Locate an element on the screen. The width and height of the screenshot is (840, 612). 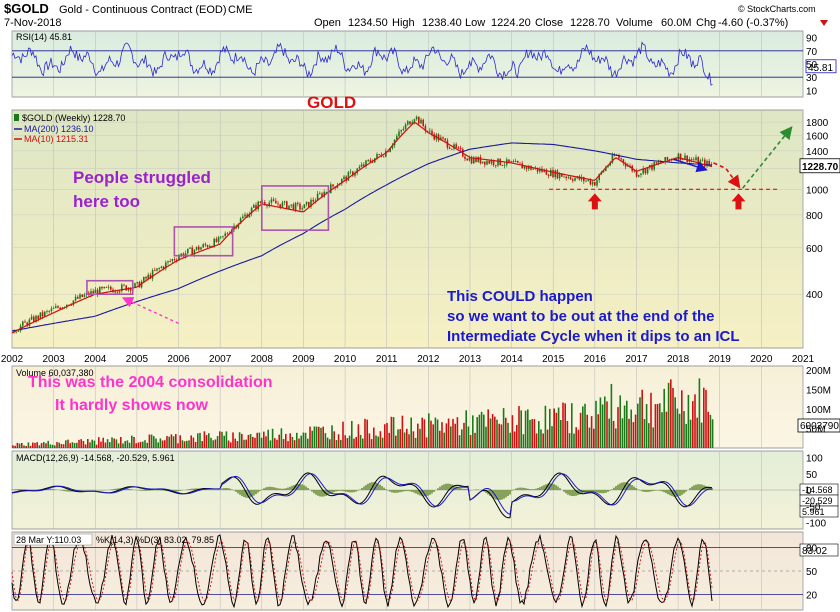
ma200-legend: MA(200) 1236.10 is located at coordinates (59, 129).